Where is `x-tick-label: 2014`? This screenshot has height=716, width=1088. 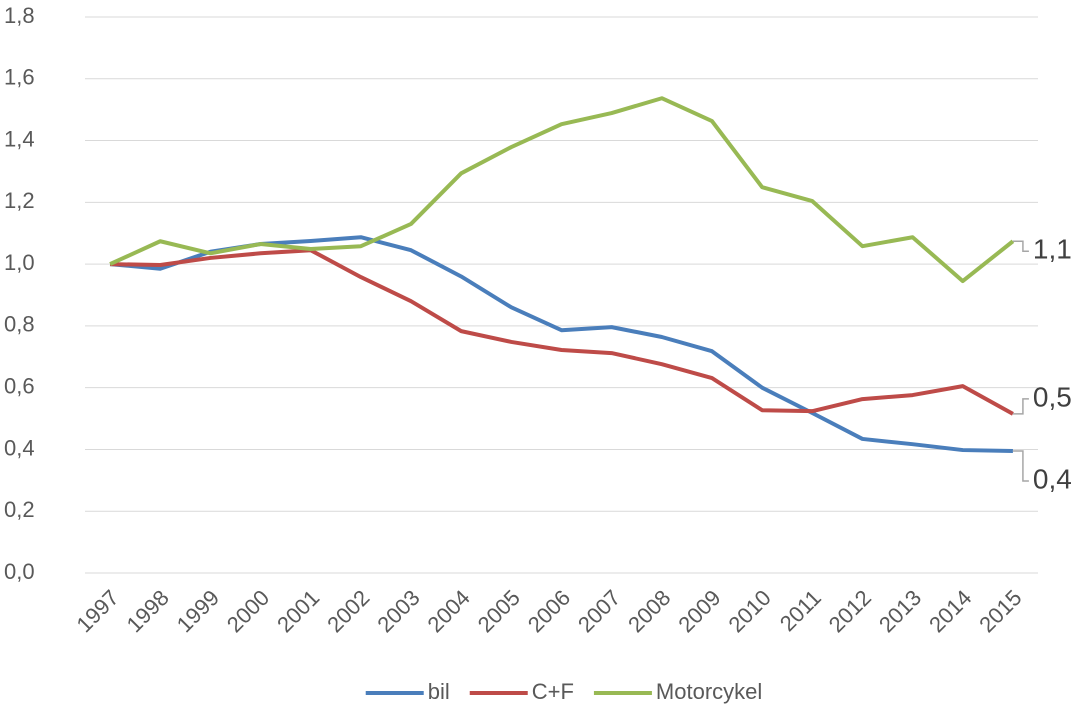 x-tick-label: 2014 is located at coordinates (950, 611).